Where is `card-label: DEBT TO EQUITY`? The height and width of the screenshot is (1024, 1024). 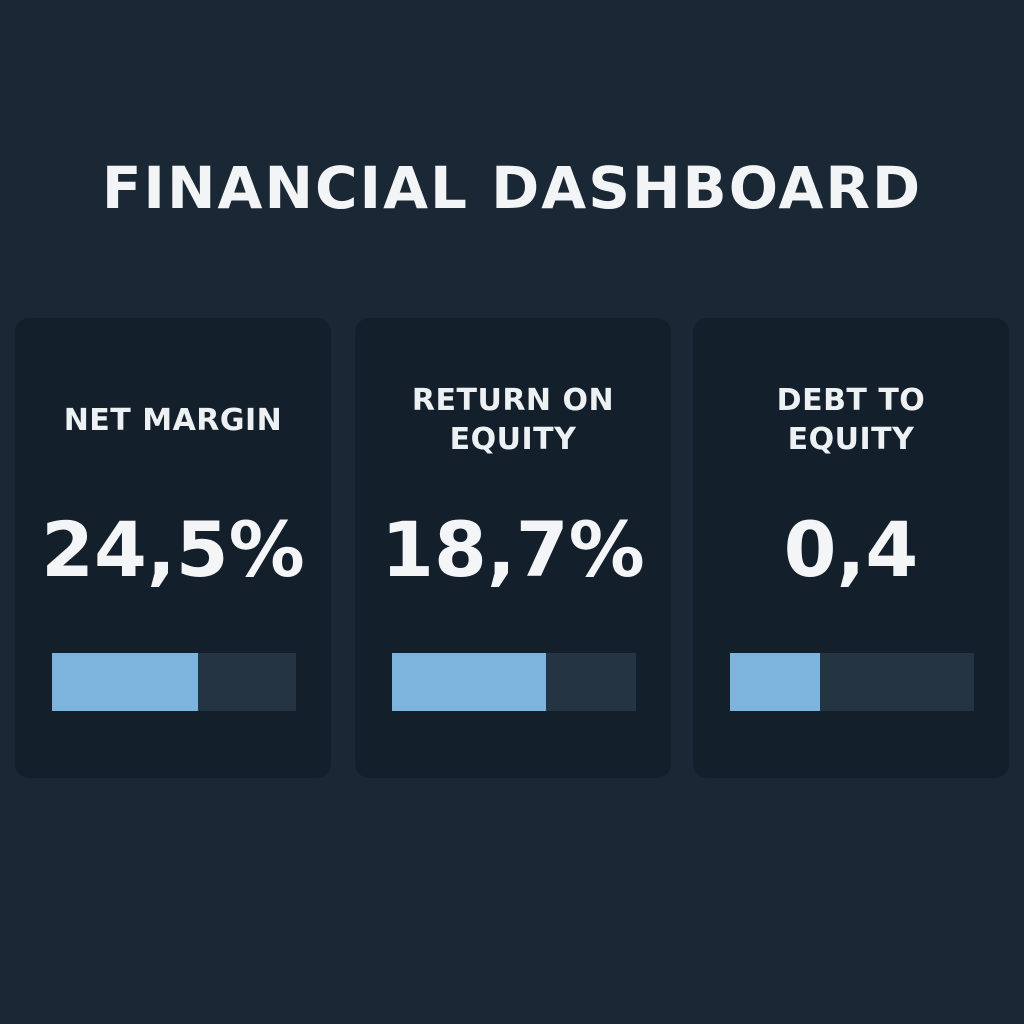
card-label: DEBT TO EQUITY is located at coordinates (851, 420).